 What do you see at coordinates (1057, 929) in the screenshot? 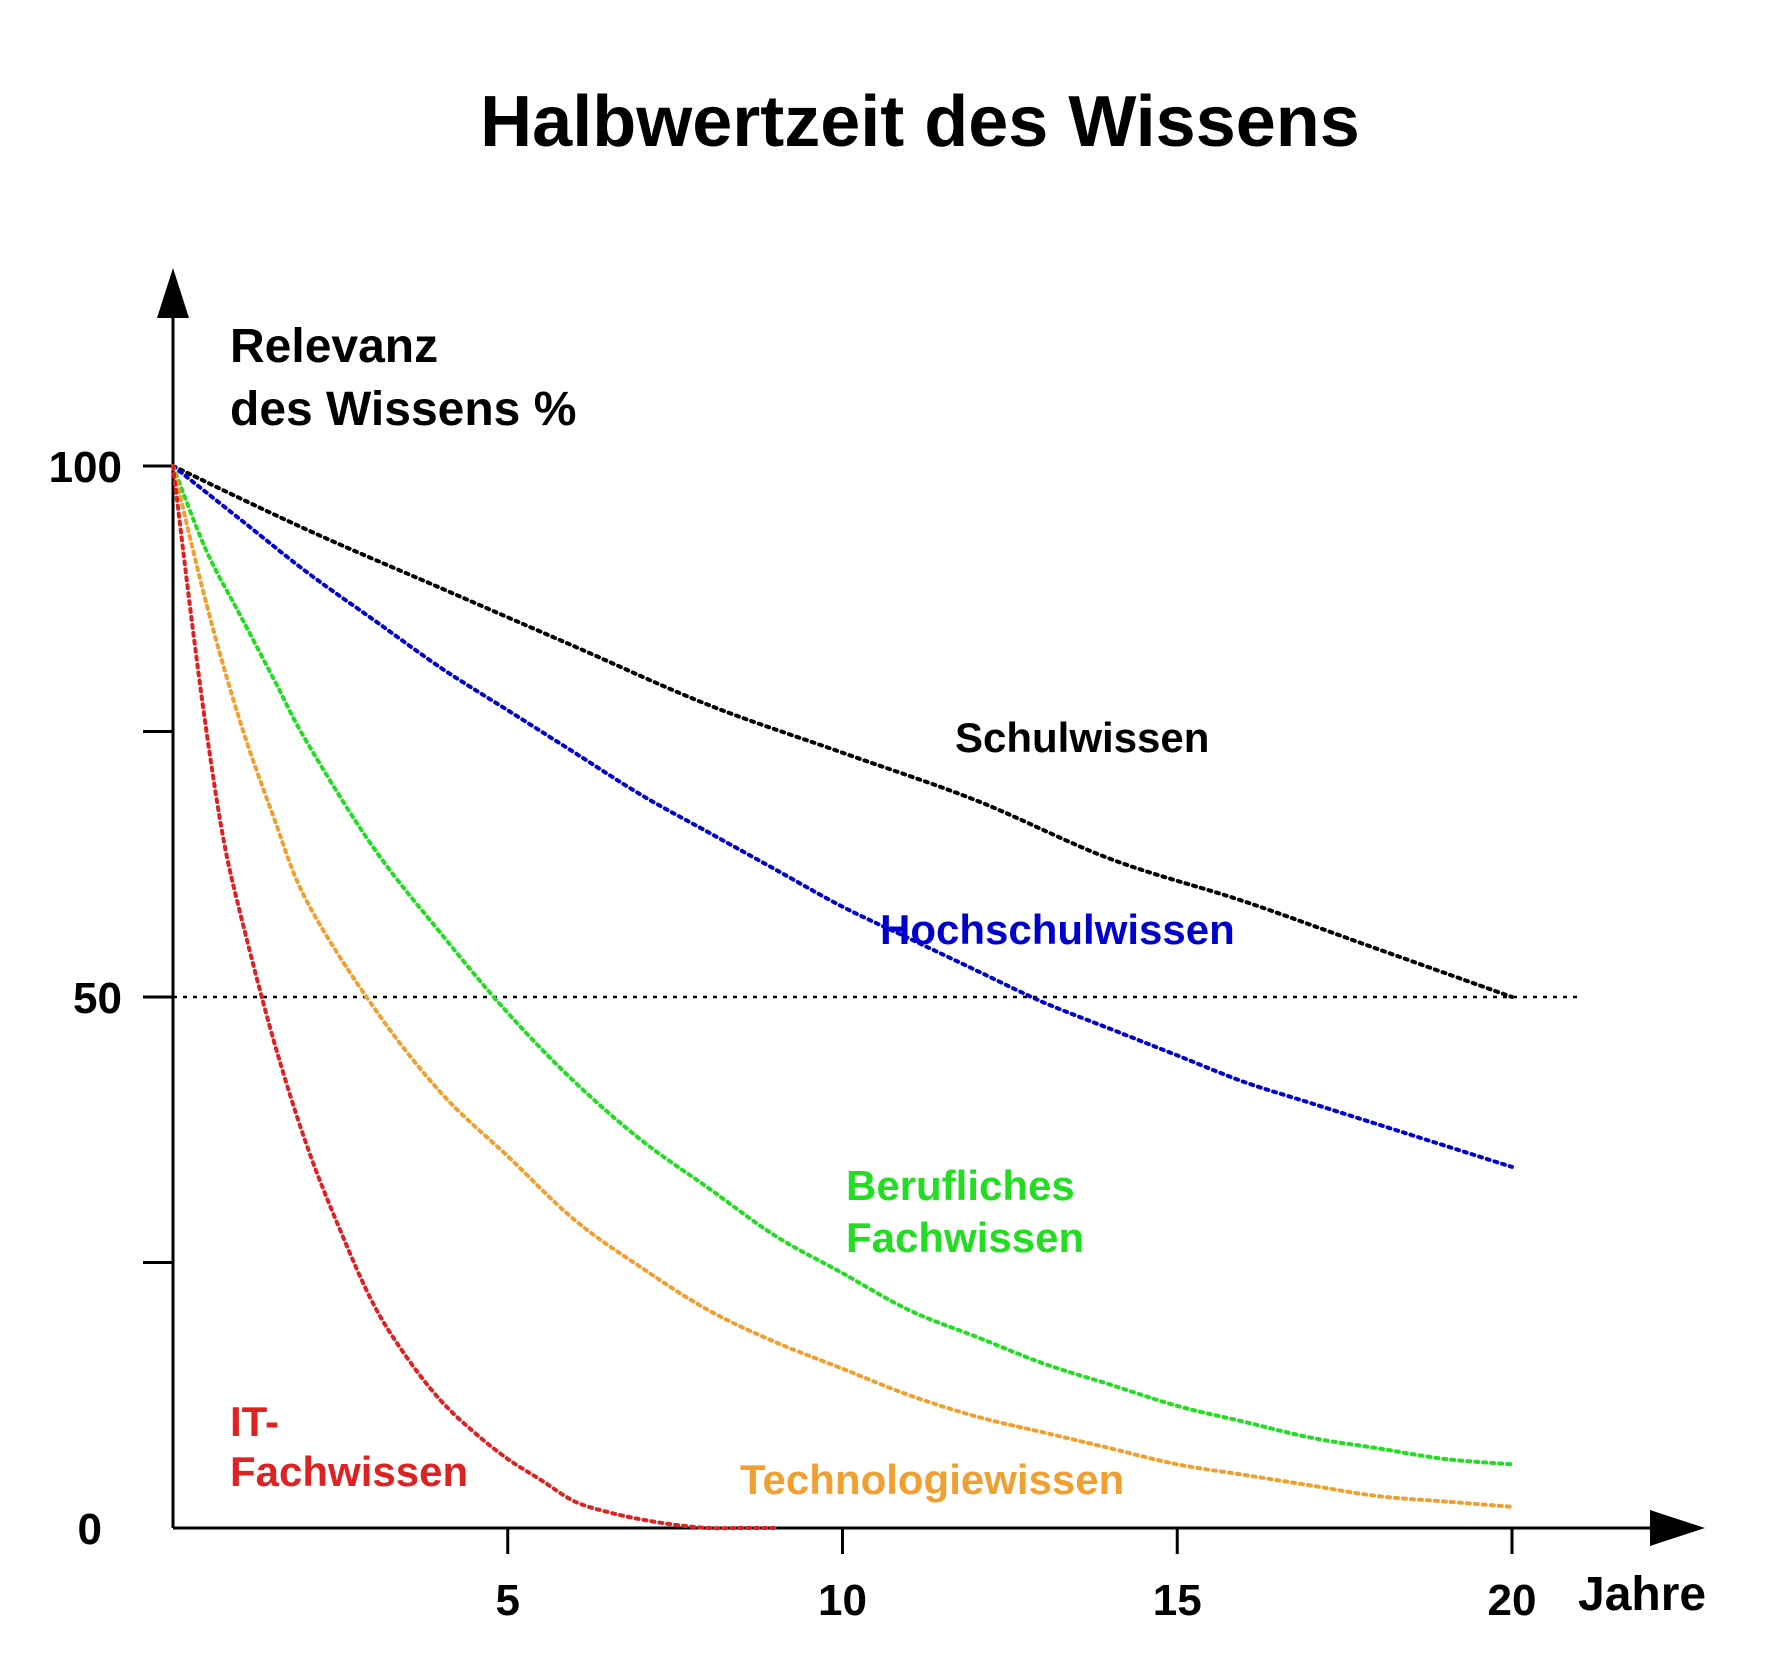
I see `series-label-hochschulwissen: Hochschulwissen` at bounding box center [1057, 929].